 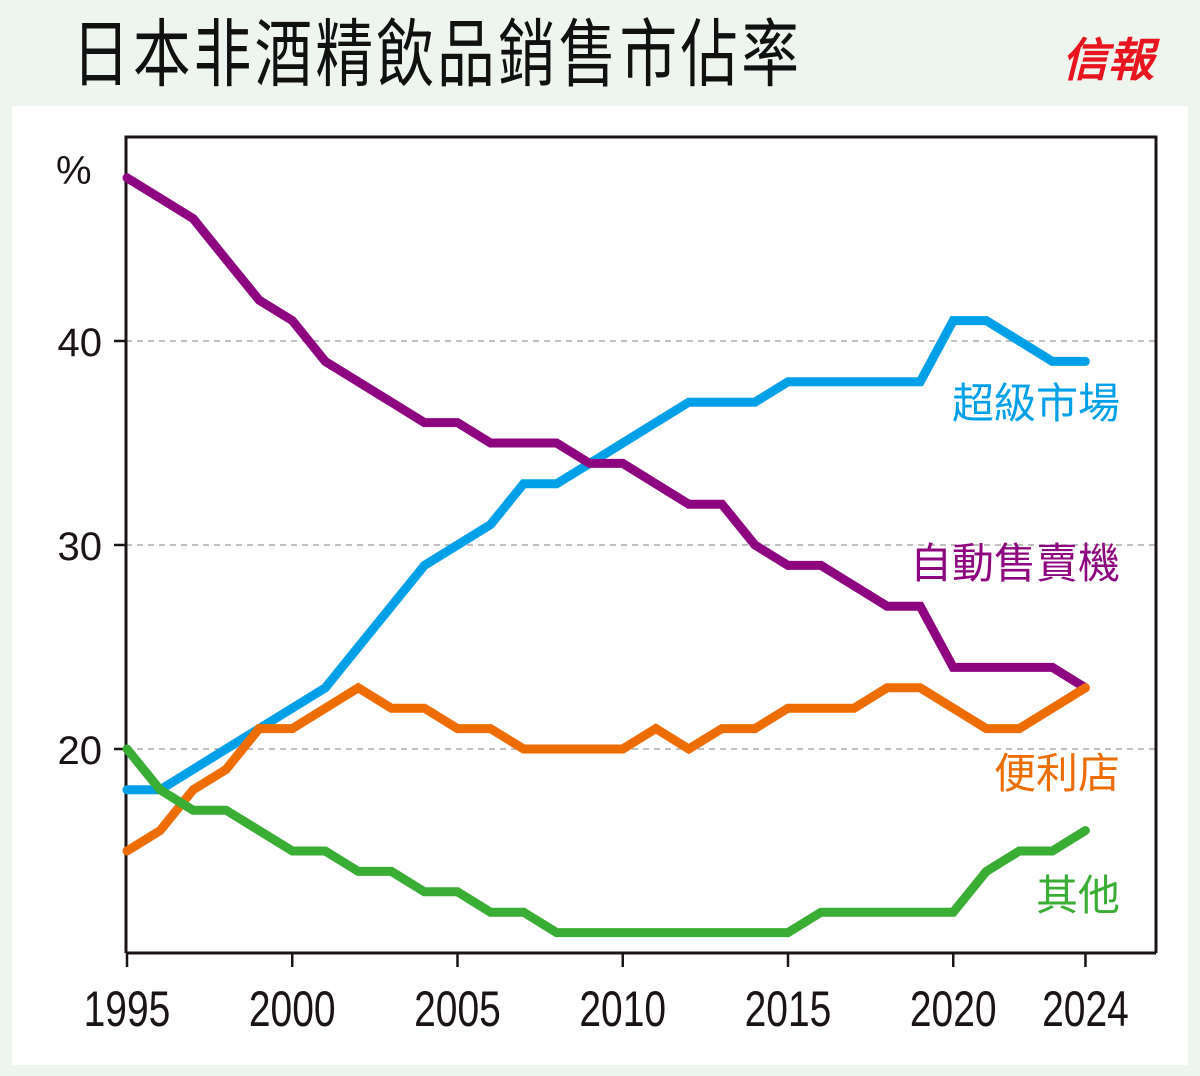 What do you see at coordinates (292, 1008) in the screenshot?
I see `x-tick-label: 2000` at bounding box center [292, 1008].